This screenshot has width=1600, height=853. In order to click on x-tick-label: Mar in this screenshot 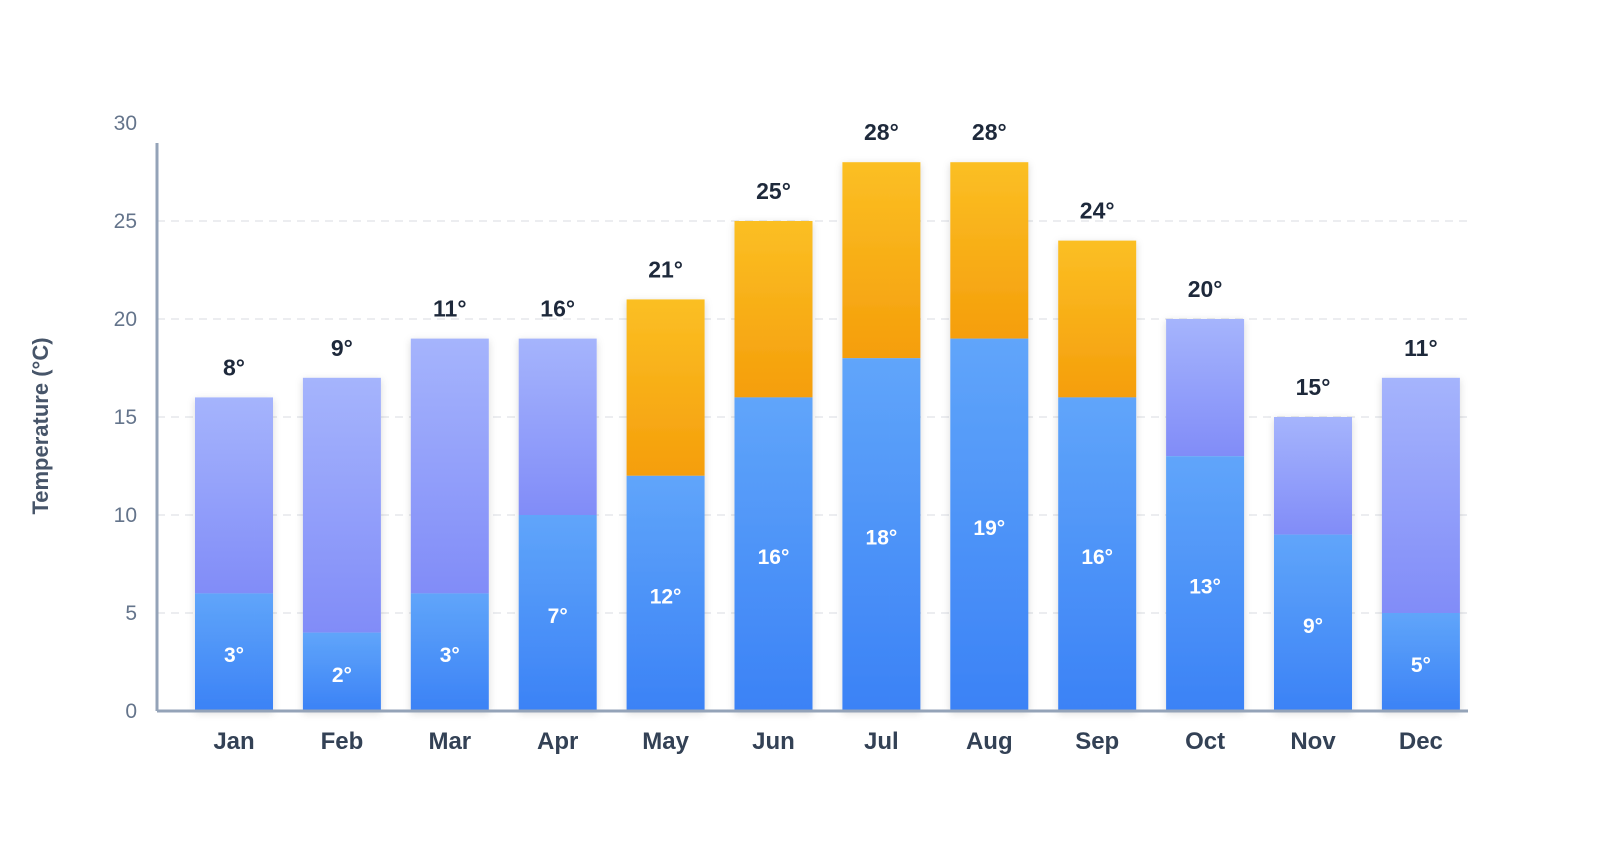, I will do `click(449, 741)`.